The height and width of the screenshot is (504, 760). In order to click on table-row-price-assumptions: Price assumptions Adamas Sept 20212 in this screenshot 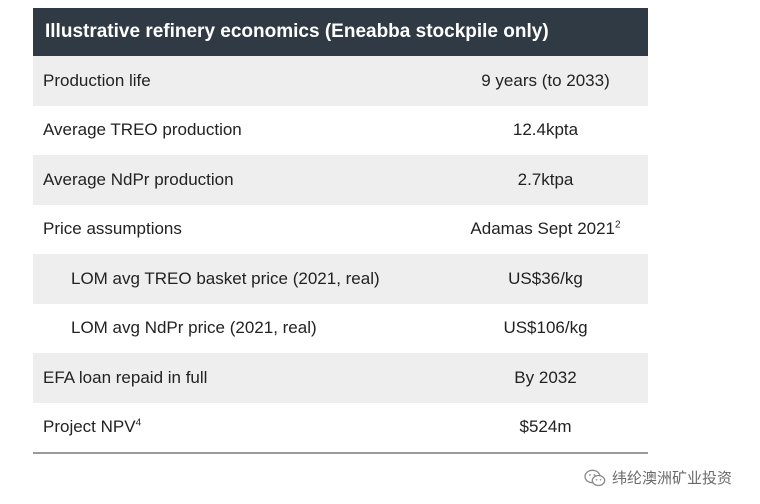, I will do `click(340, 229)`.